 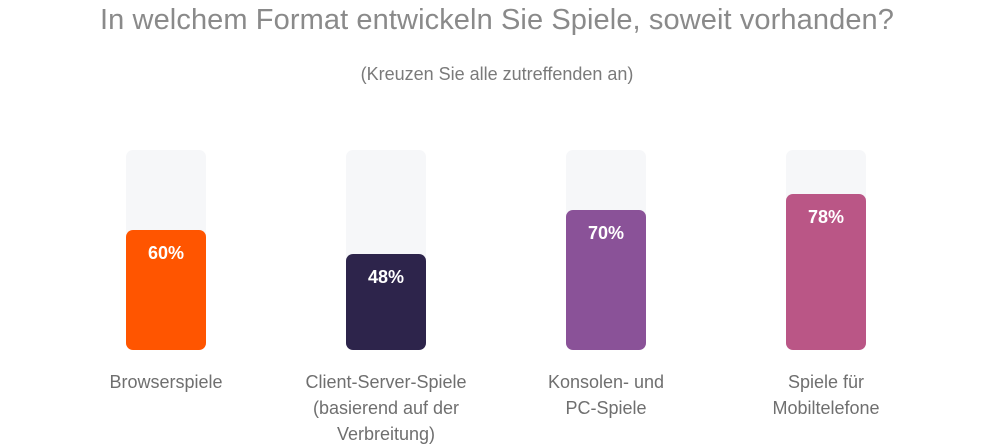 I want to click on category-label-line: Client-Server-Spiele, so click(x=386, y=382).